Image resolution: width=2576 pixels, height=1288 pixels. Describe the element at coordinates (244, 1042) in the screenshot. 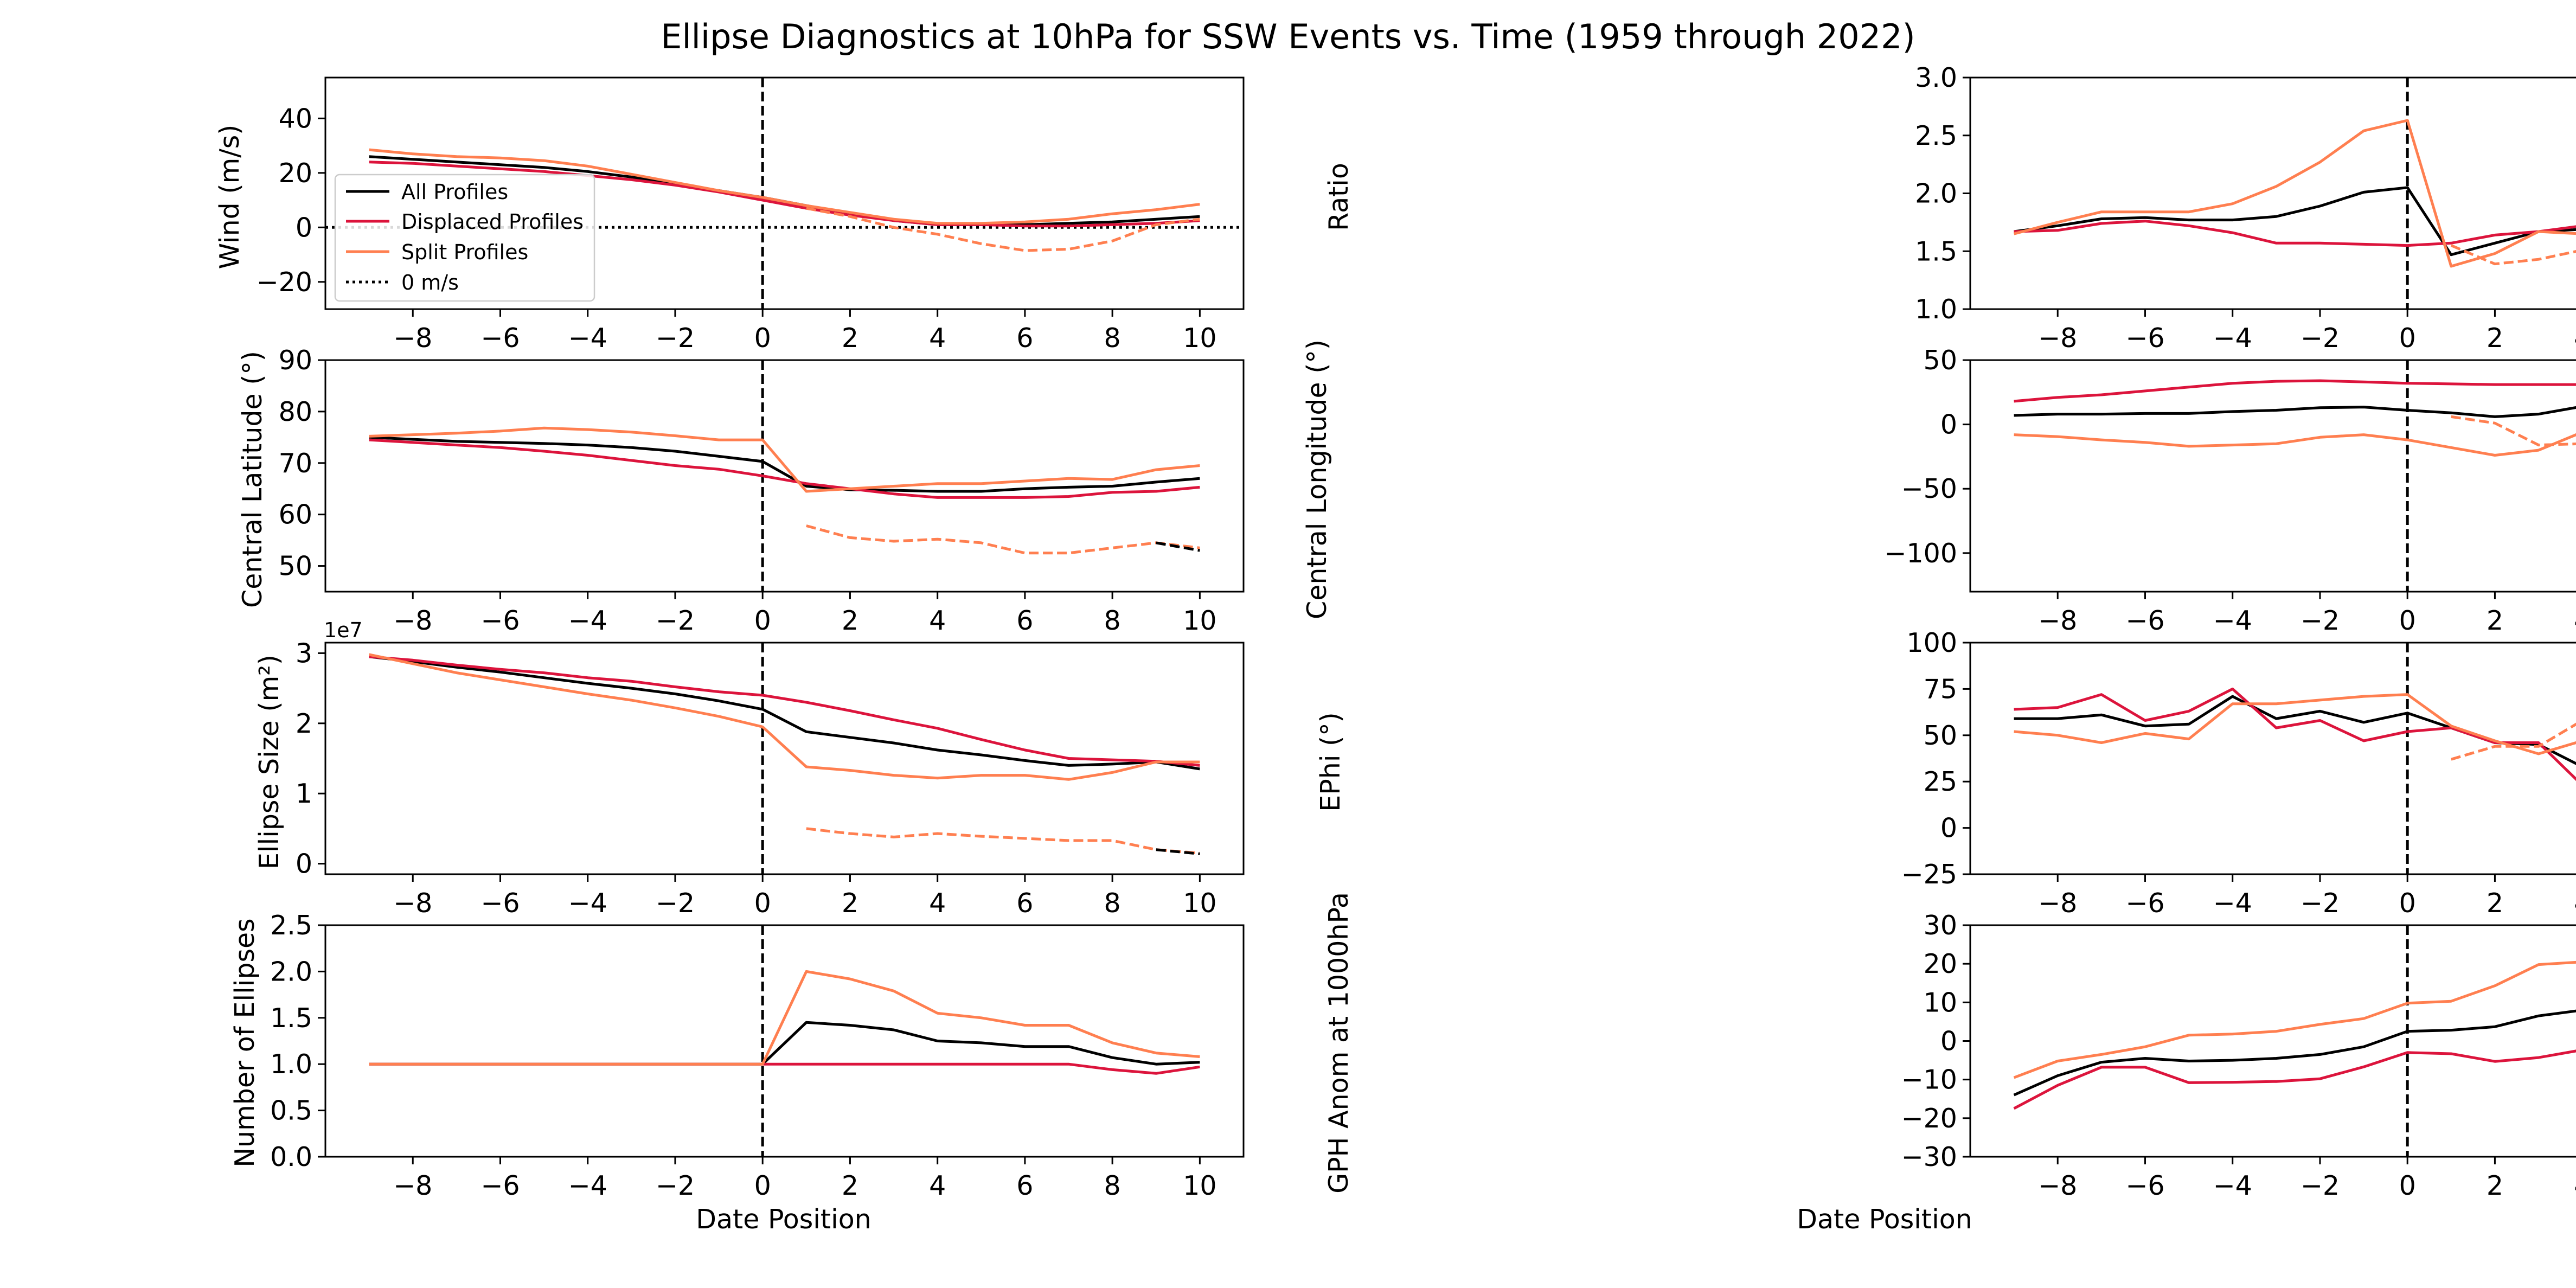

I see `count-ylabel: Number of Ellipses` at that location.